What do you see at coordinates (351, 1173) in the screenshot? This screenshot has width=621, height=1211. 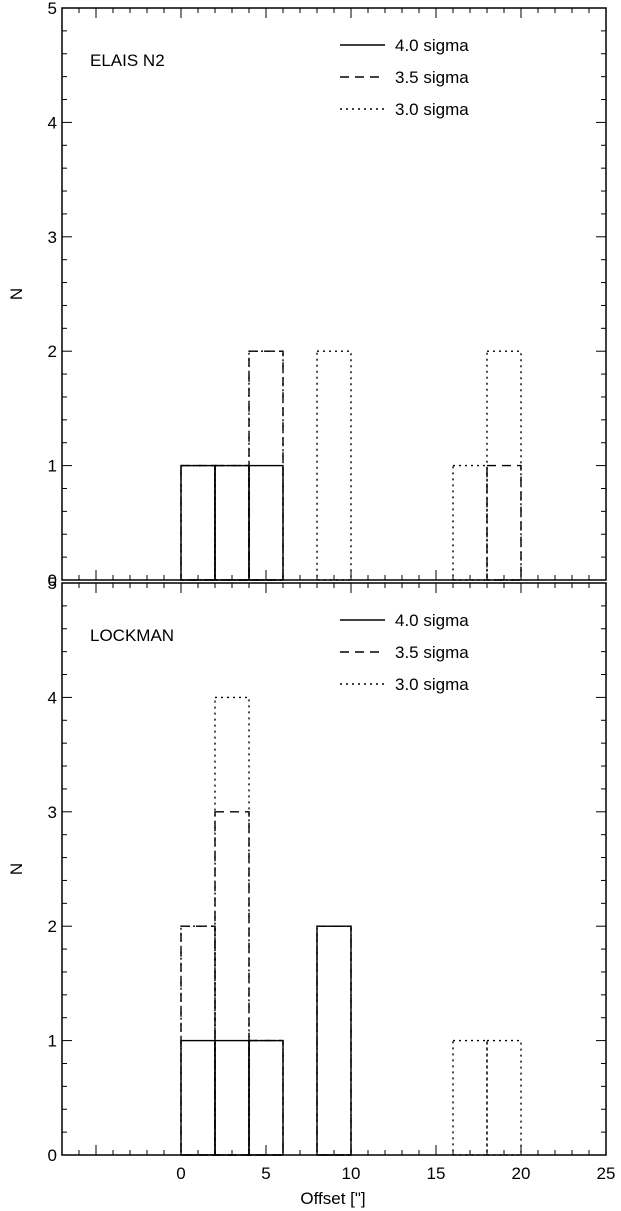 I see `x-tick-label: 10` at bounding box center [351, 1173].